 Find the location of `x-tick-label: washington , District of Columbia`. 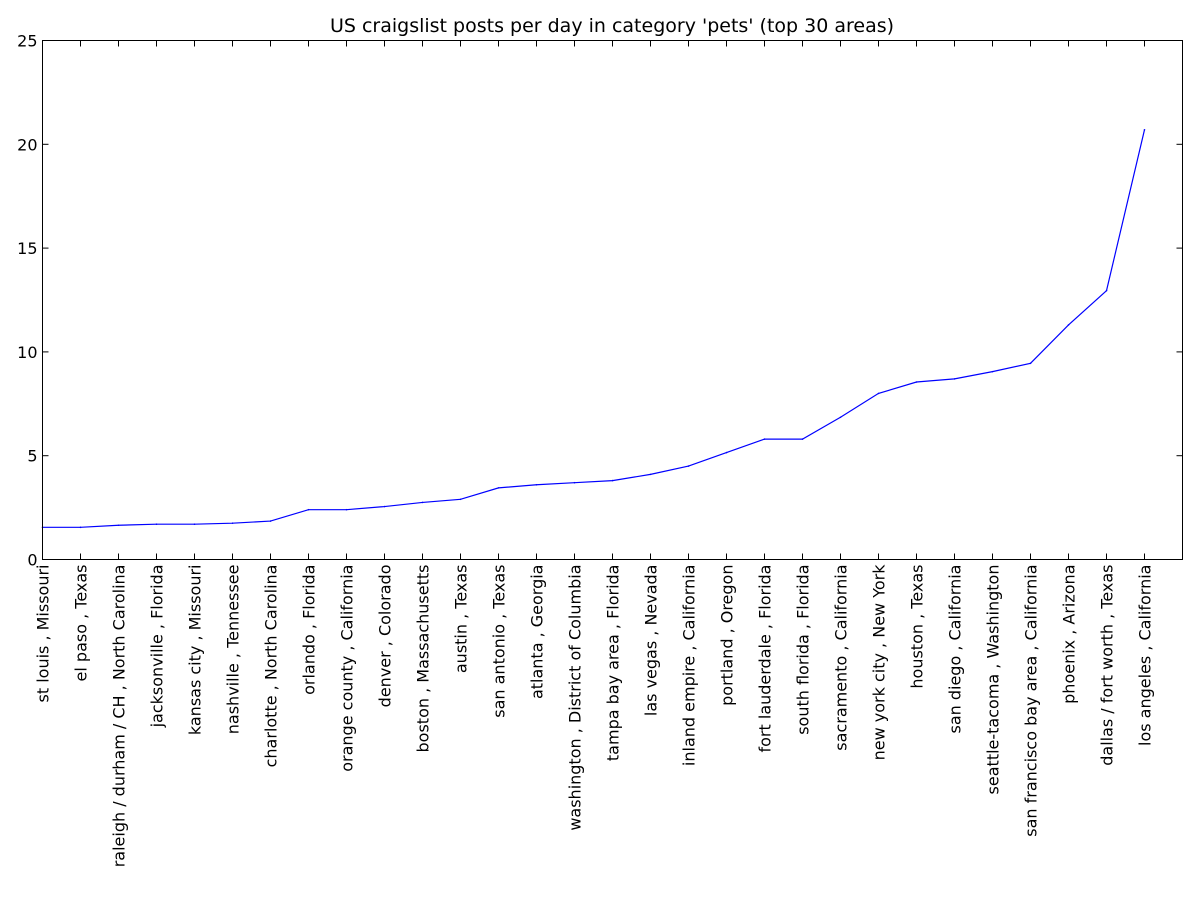

x-tick-label: washington , District of Columbia is located at coordinates (575, 698).